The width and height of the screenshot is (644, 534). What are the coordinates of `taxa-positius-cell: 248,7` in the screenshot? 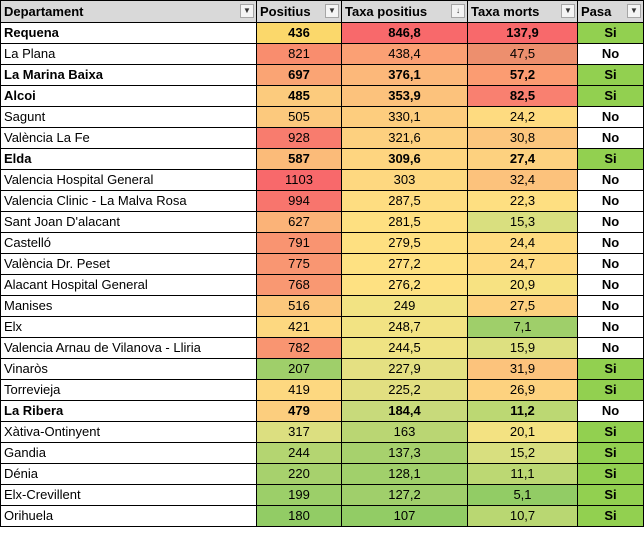 It's located at (404, 327).